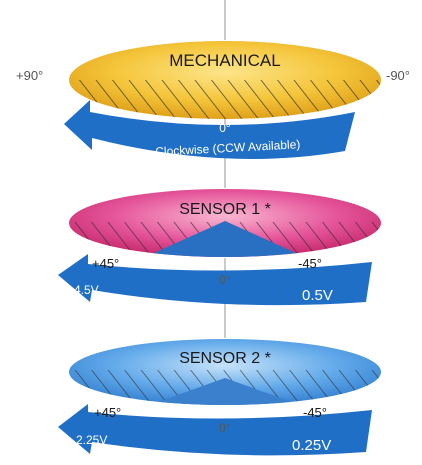 The image size is (422, 465). What do you see at coordinates (317, 295) in the screenshot?
I see `sensor1-right-voltage: 0.5V` at bounding box center [317, 295].